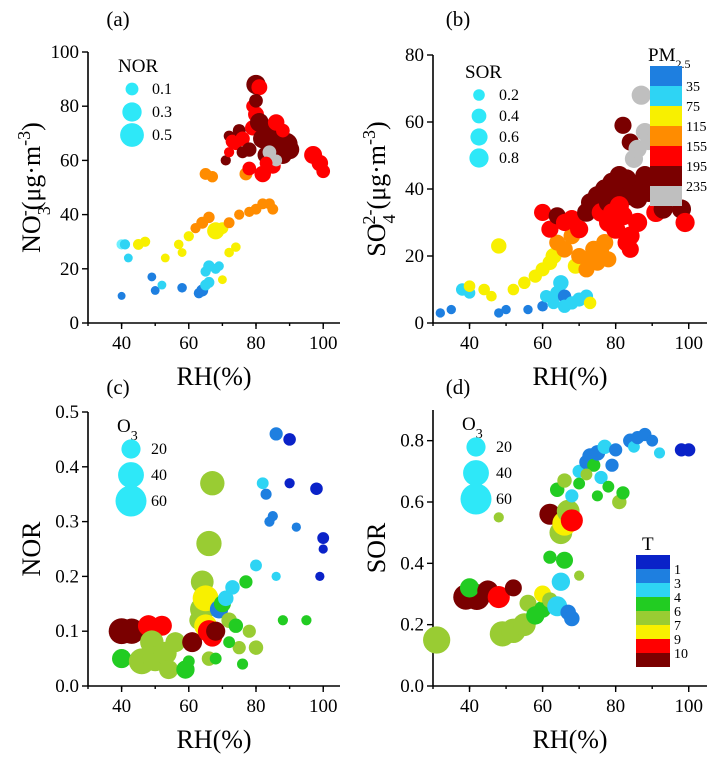 The height and width of the screenshot is (778, 719). I want to click on size-legend-label: 0.2, so click(509, 95).